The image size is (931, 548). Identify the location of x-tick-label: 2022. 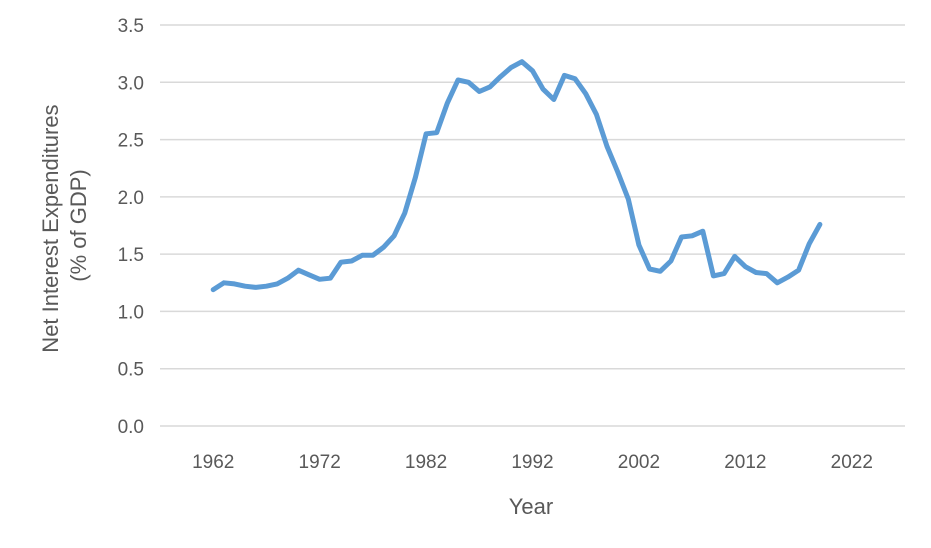
(852, 462).